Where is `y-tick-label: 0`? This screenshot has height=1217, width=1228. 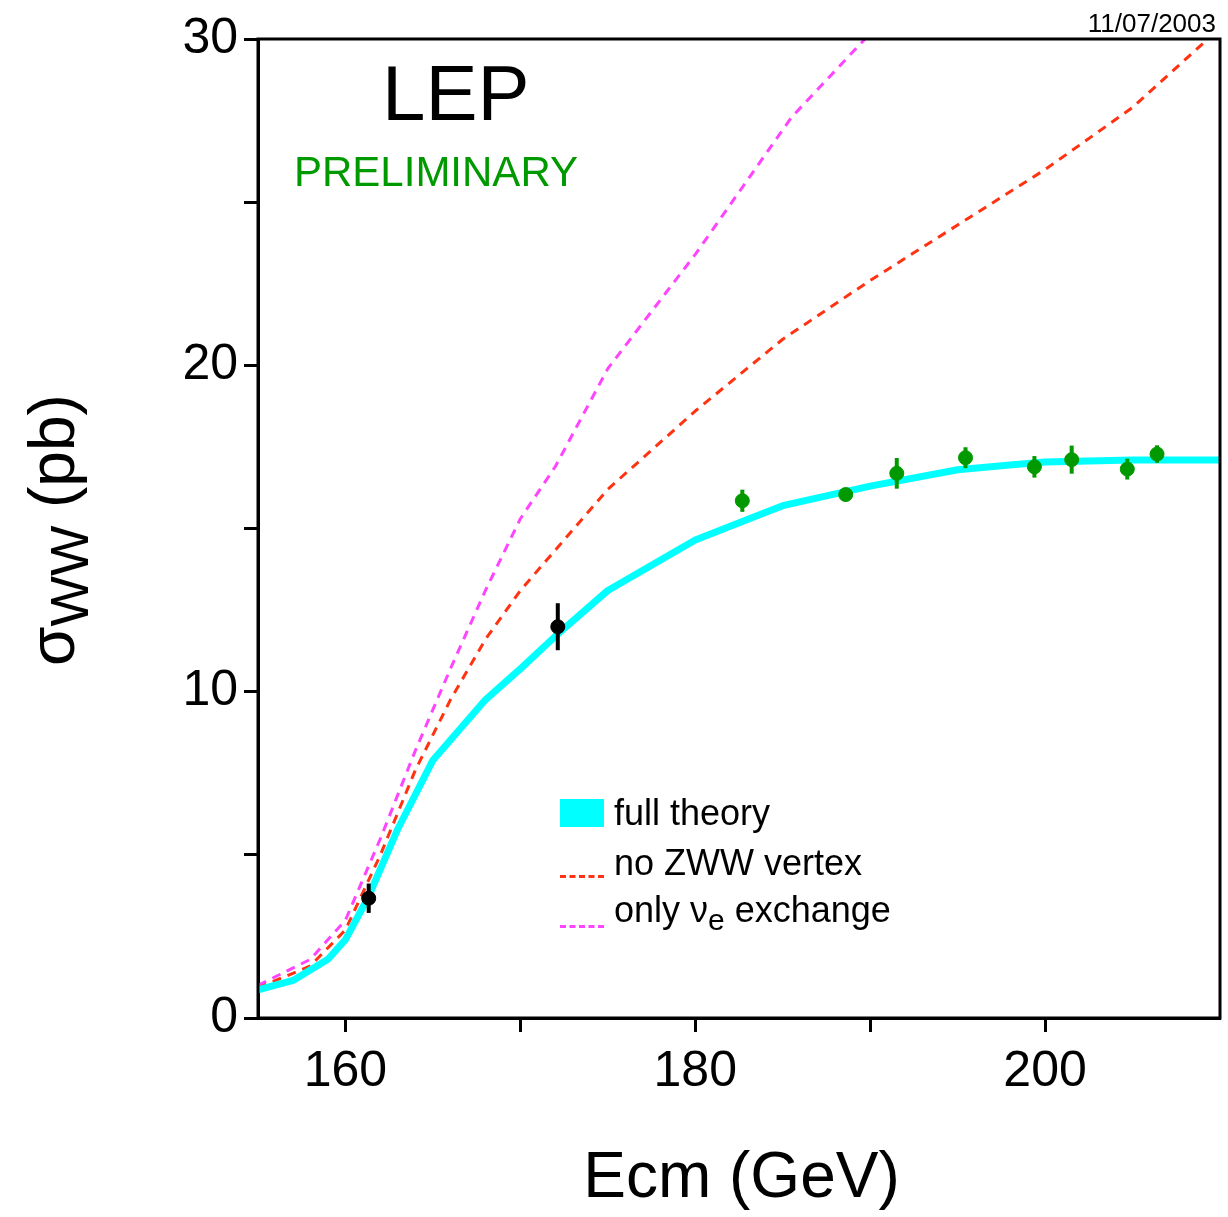 y-tick-label: 0 is located at coordinates (224, 1014).